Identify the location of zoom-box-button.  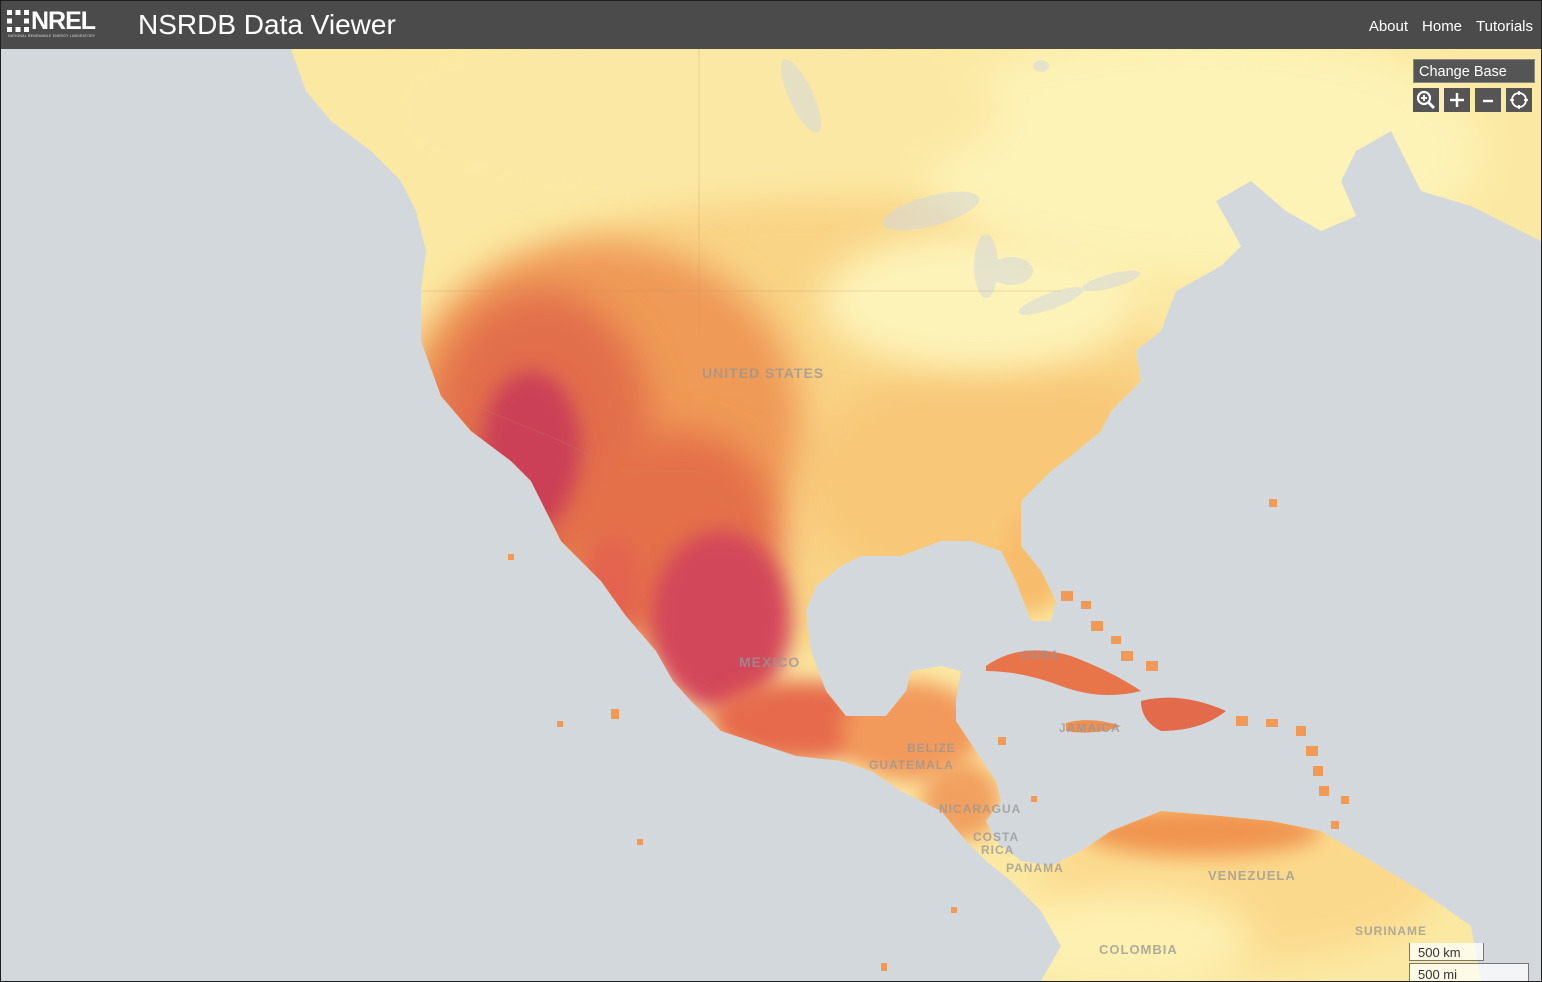
(1426, 100).